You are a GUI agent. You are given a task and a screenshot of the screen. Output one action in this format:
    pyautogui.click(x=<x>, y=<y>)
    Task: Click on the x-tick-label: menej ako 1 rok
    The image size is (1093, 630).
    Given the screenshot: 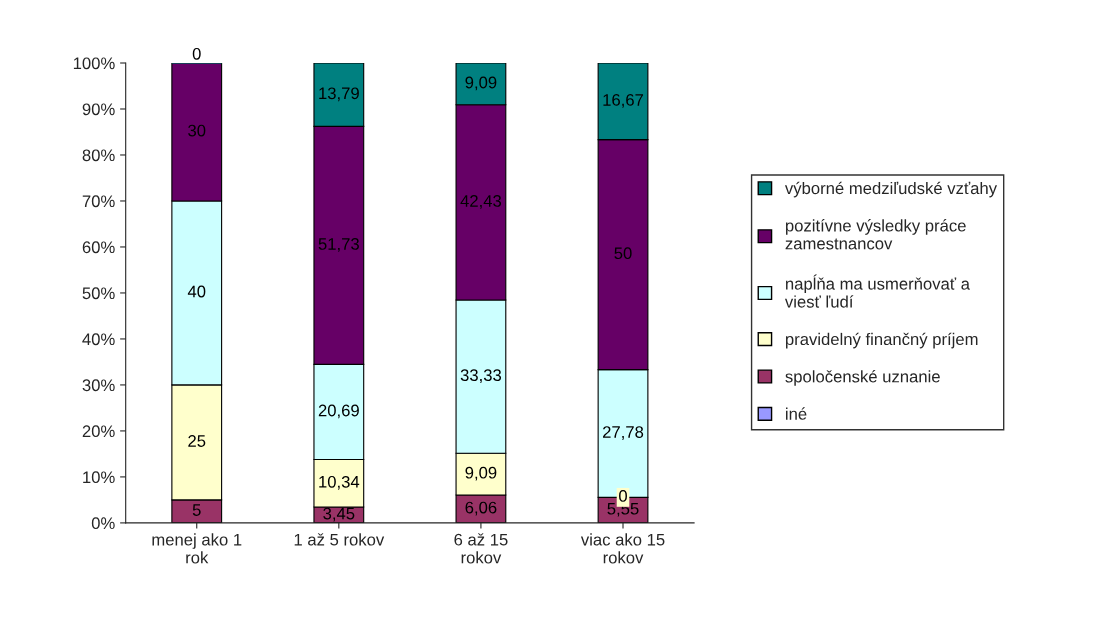 What is the action you would take?
    pyautogui.click(x=197, y=548)
    